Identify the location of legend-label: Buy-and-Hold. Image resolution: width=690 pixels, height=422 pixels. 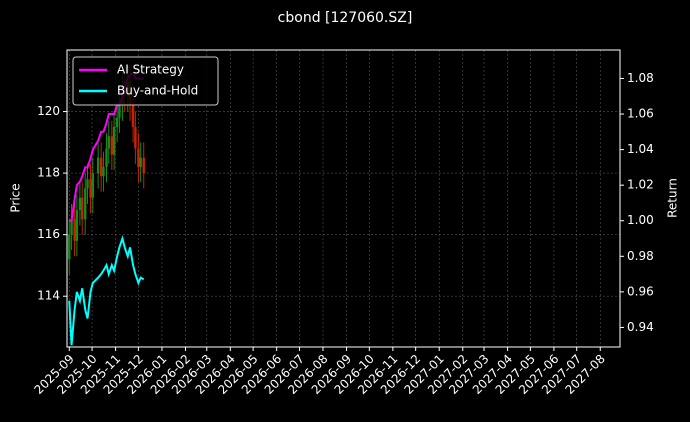
(157, 91).